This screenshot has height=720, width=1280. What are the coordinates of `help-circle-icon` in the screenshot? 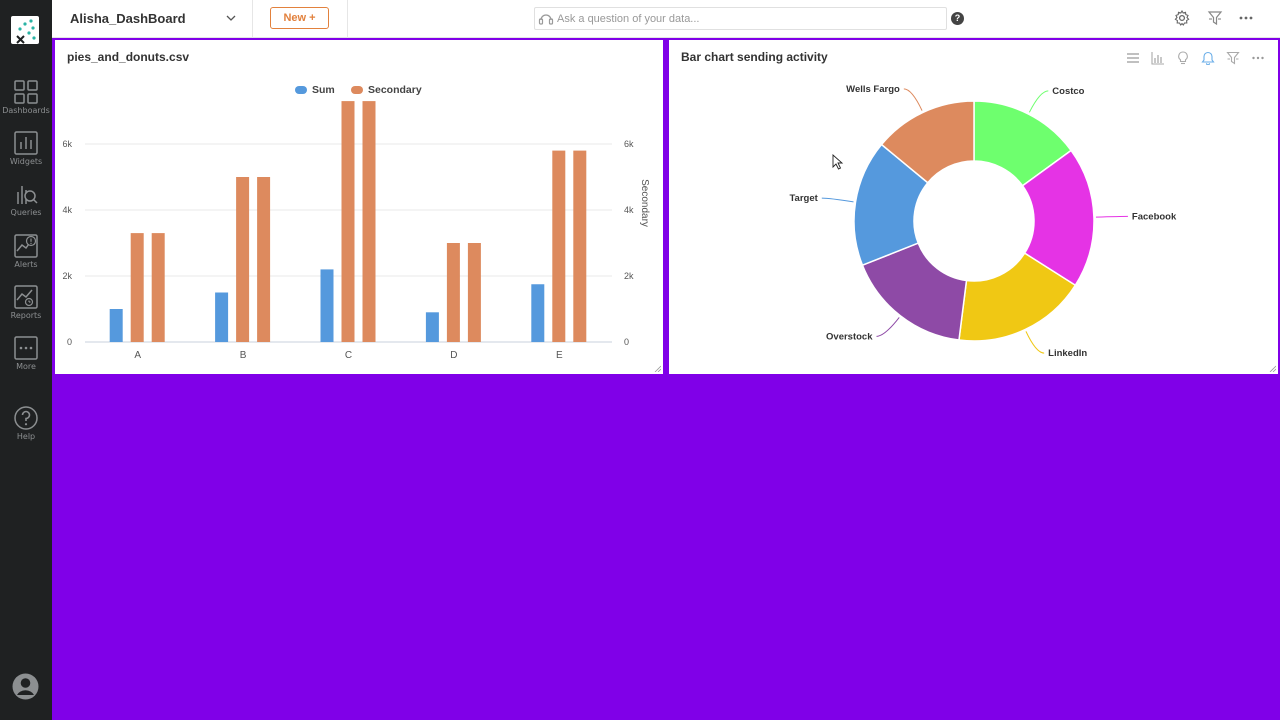 It's located at (26, 418).